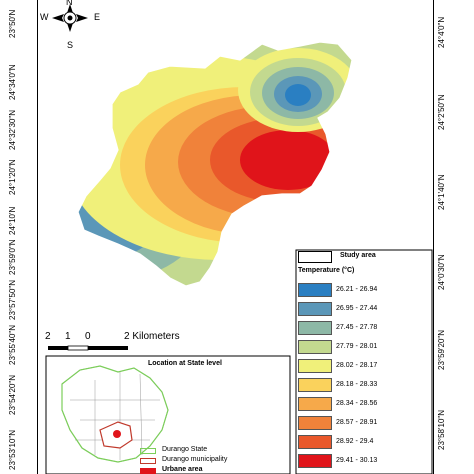 This screenshot has width=474, height=474. What do you see at coordinates (357, 327) in the screenshot?
I see `legend-label: 27.45 - 27.78` at bounding box center [357, 327].